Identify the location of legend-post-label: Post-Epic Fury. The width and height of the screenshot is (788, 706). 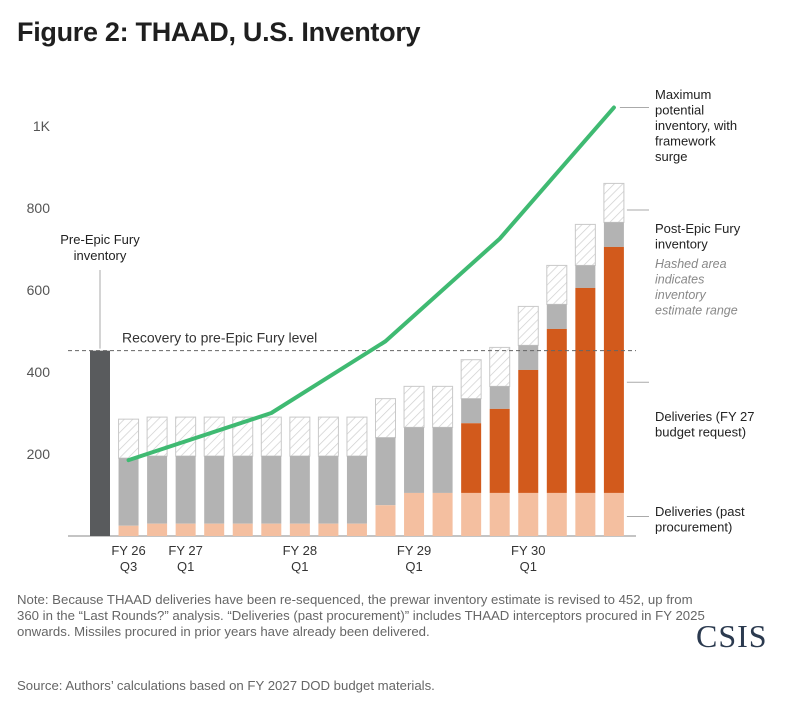
(698, 228).